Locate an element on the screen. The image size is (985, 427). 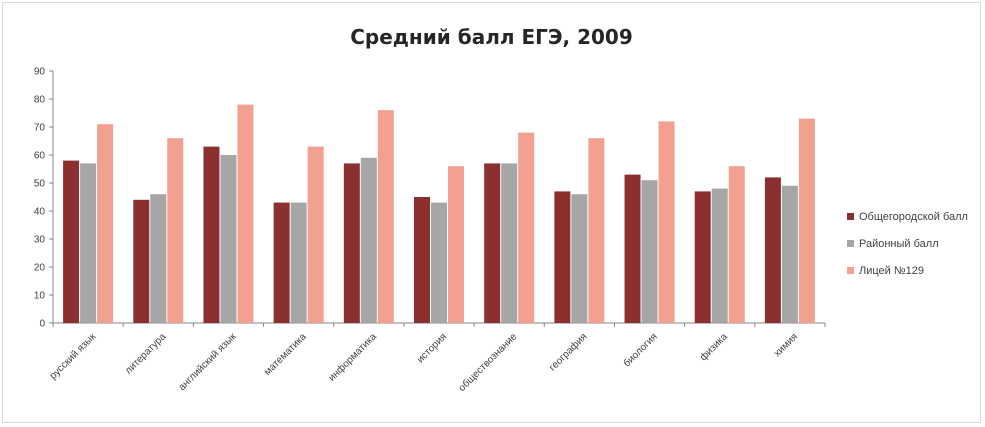
y-tick-label: 50 is located at coordinates (40, 184).